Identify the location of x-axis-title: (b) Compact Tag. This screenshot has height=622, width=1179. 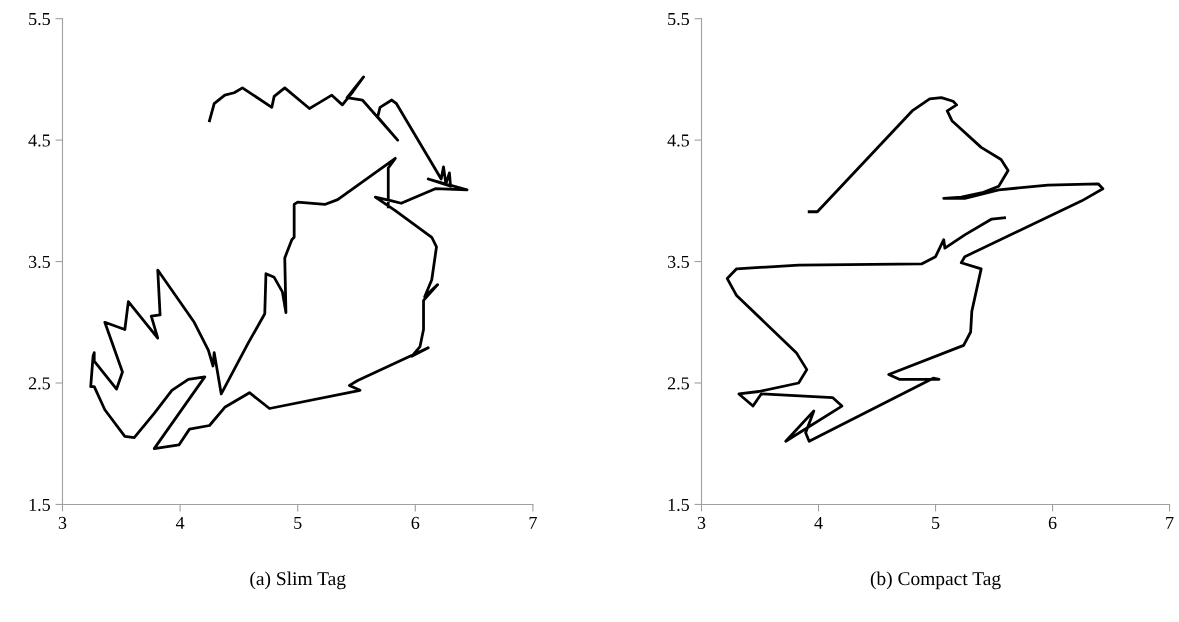
(935, 580).